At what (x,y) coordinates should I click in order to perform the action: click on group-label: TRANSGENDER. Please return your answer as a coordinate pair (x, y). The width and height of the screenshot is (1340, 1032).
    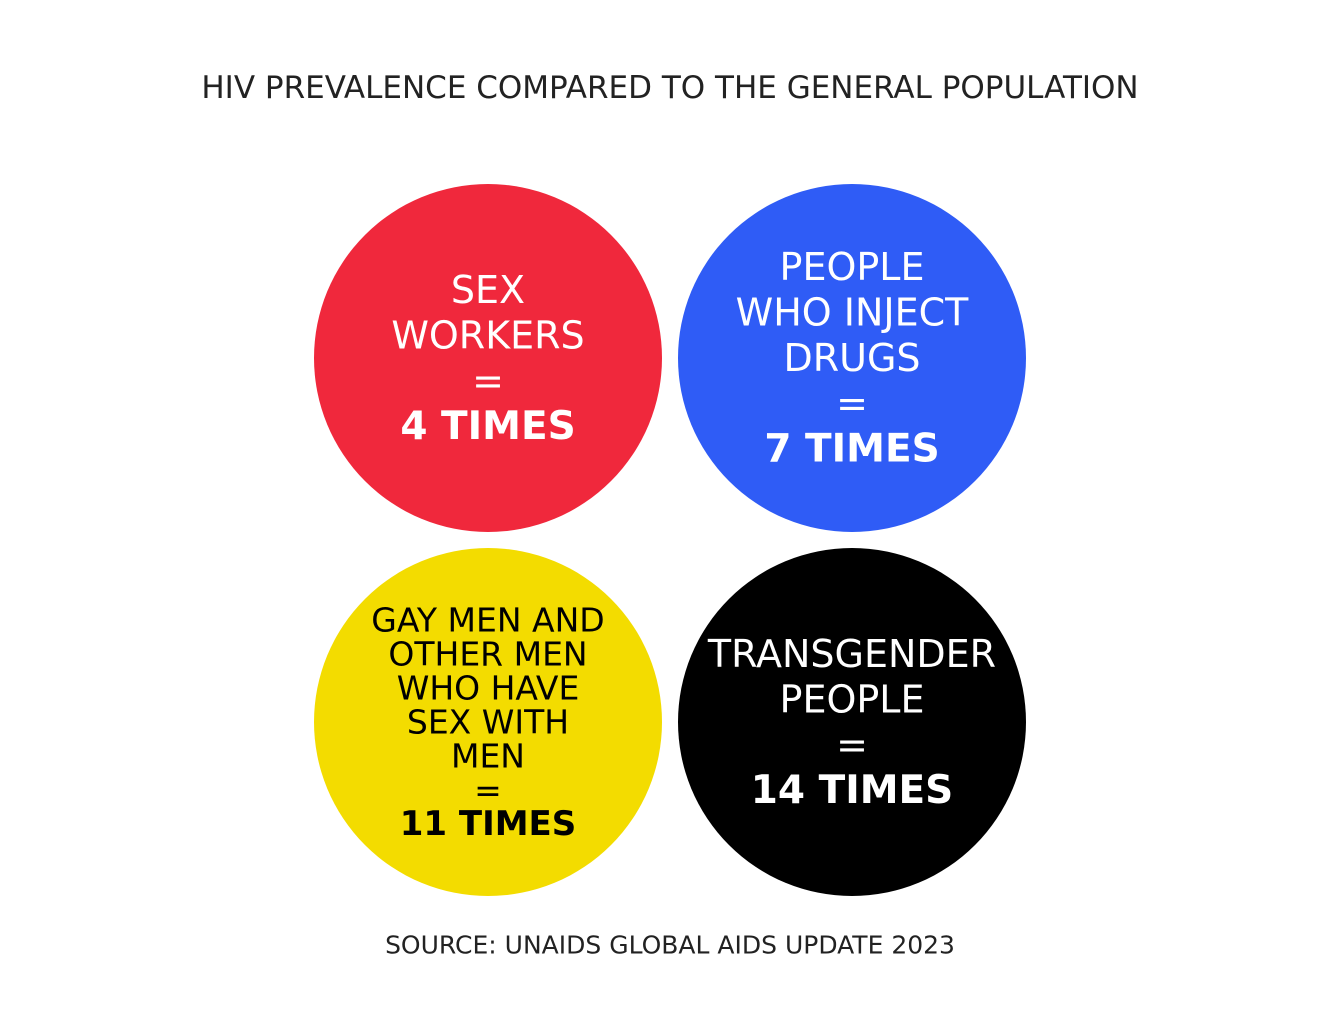
    Looking at the image, I should click on (851, 654).